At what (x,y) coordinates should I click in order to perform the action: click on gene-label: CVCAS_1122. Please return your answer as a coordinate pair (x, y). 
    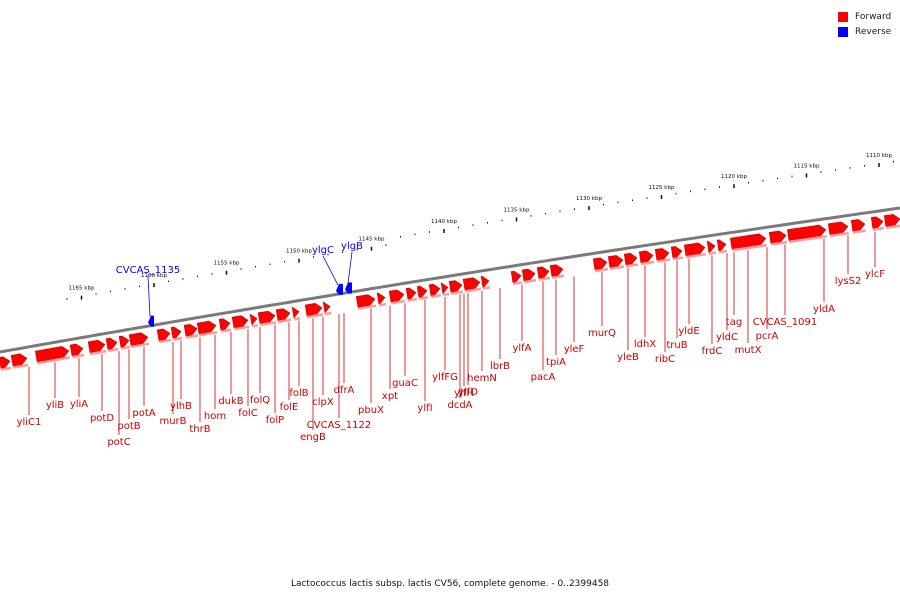
    Looking at the image, I should click on (339, 425).